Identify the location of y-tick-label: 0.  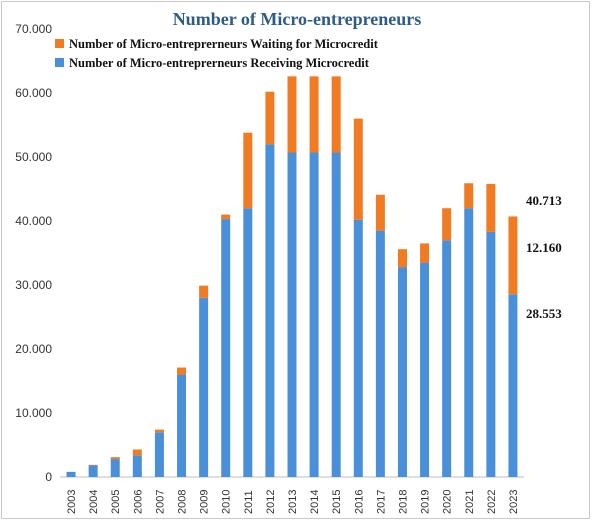
(48, 477).